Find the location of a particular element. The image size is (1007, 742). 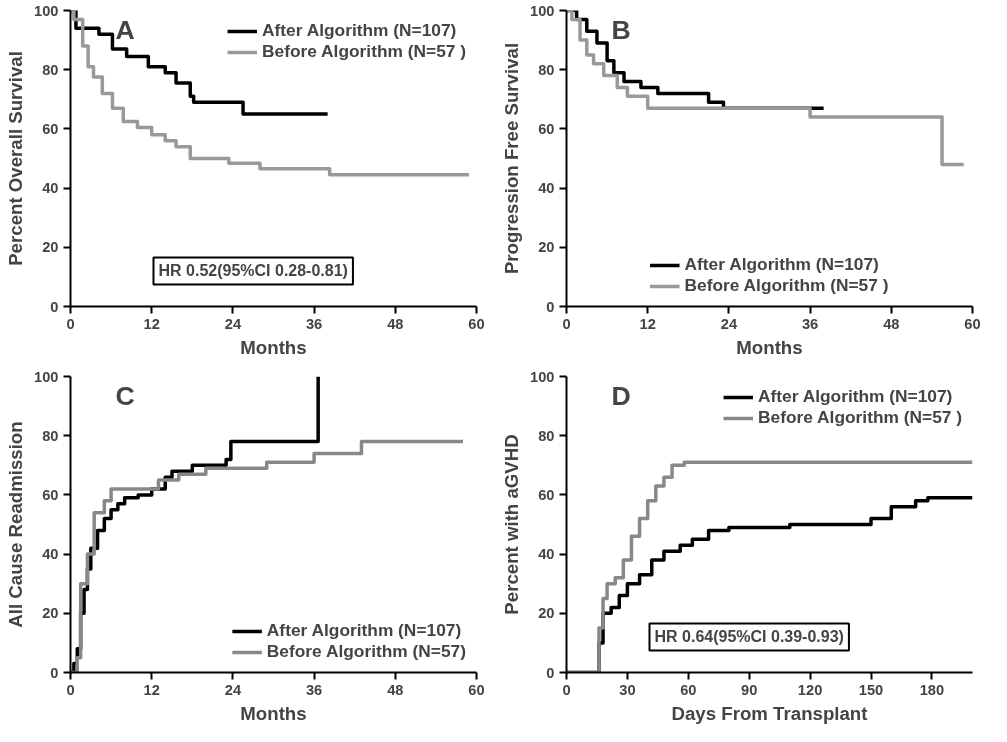

y-axis-title: All Cause Readmission is located at coordinates (16, 524).